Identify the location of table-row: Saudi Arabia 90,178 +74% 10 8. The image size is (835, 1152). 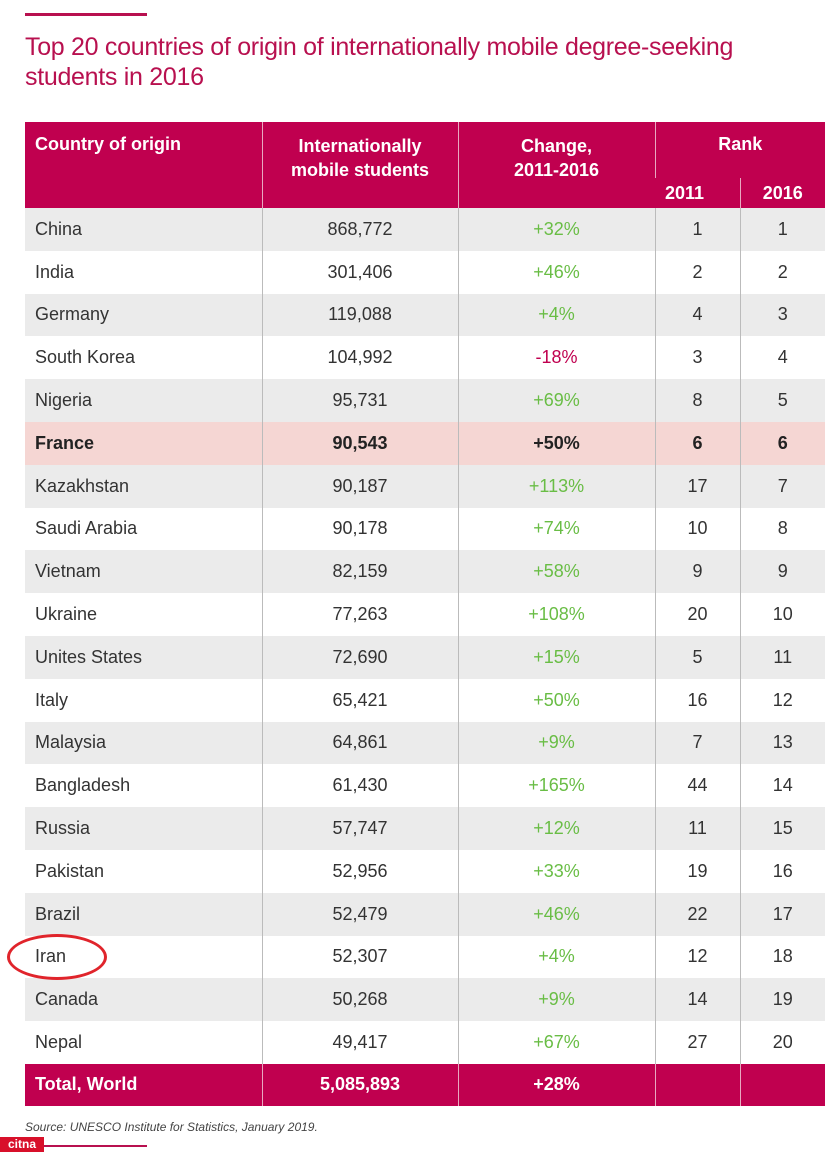
(425, 529).